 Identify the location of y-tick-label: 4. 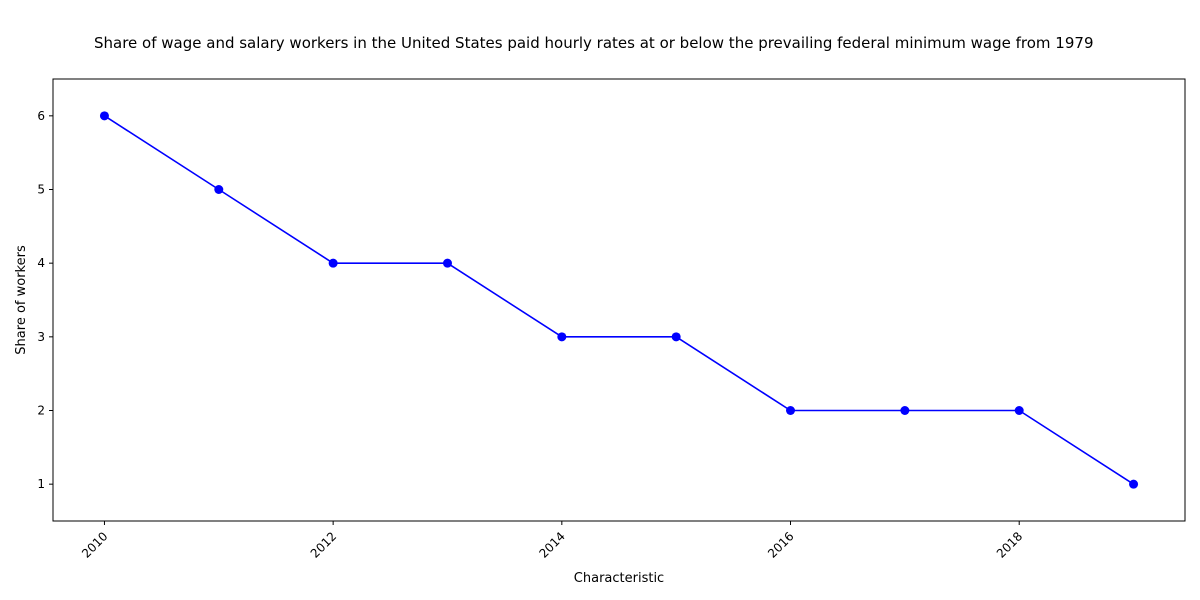
(41, 263).